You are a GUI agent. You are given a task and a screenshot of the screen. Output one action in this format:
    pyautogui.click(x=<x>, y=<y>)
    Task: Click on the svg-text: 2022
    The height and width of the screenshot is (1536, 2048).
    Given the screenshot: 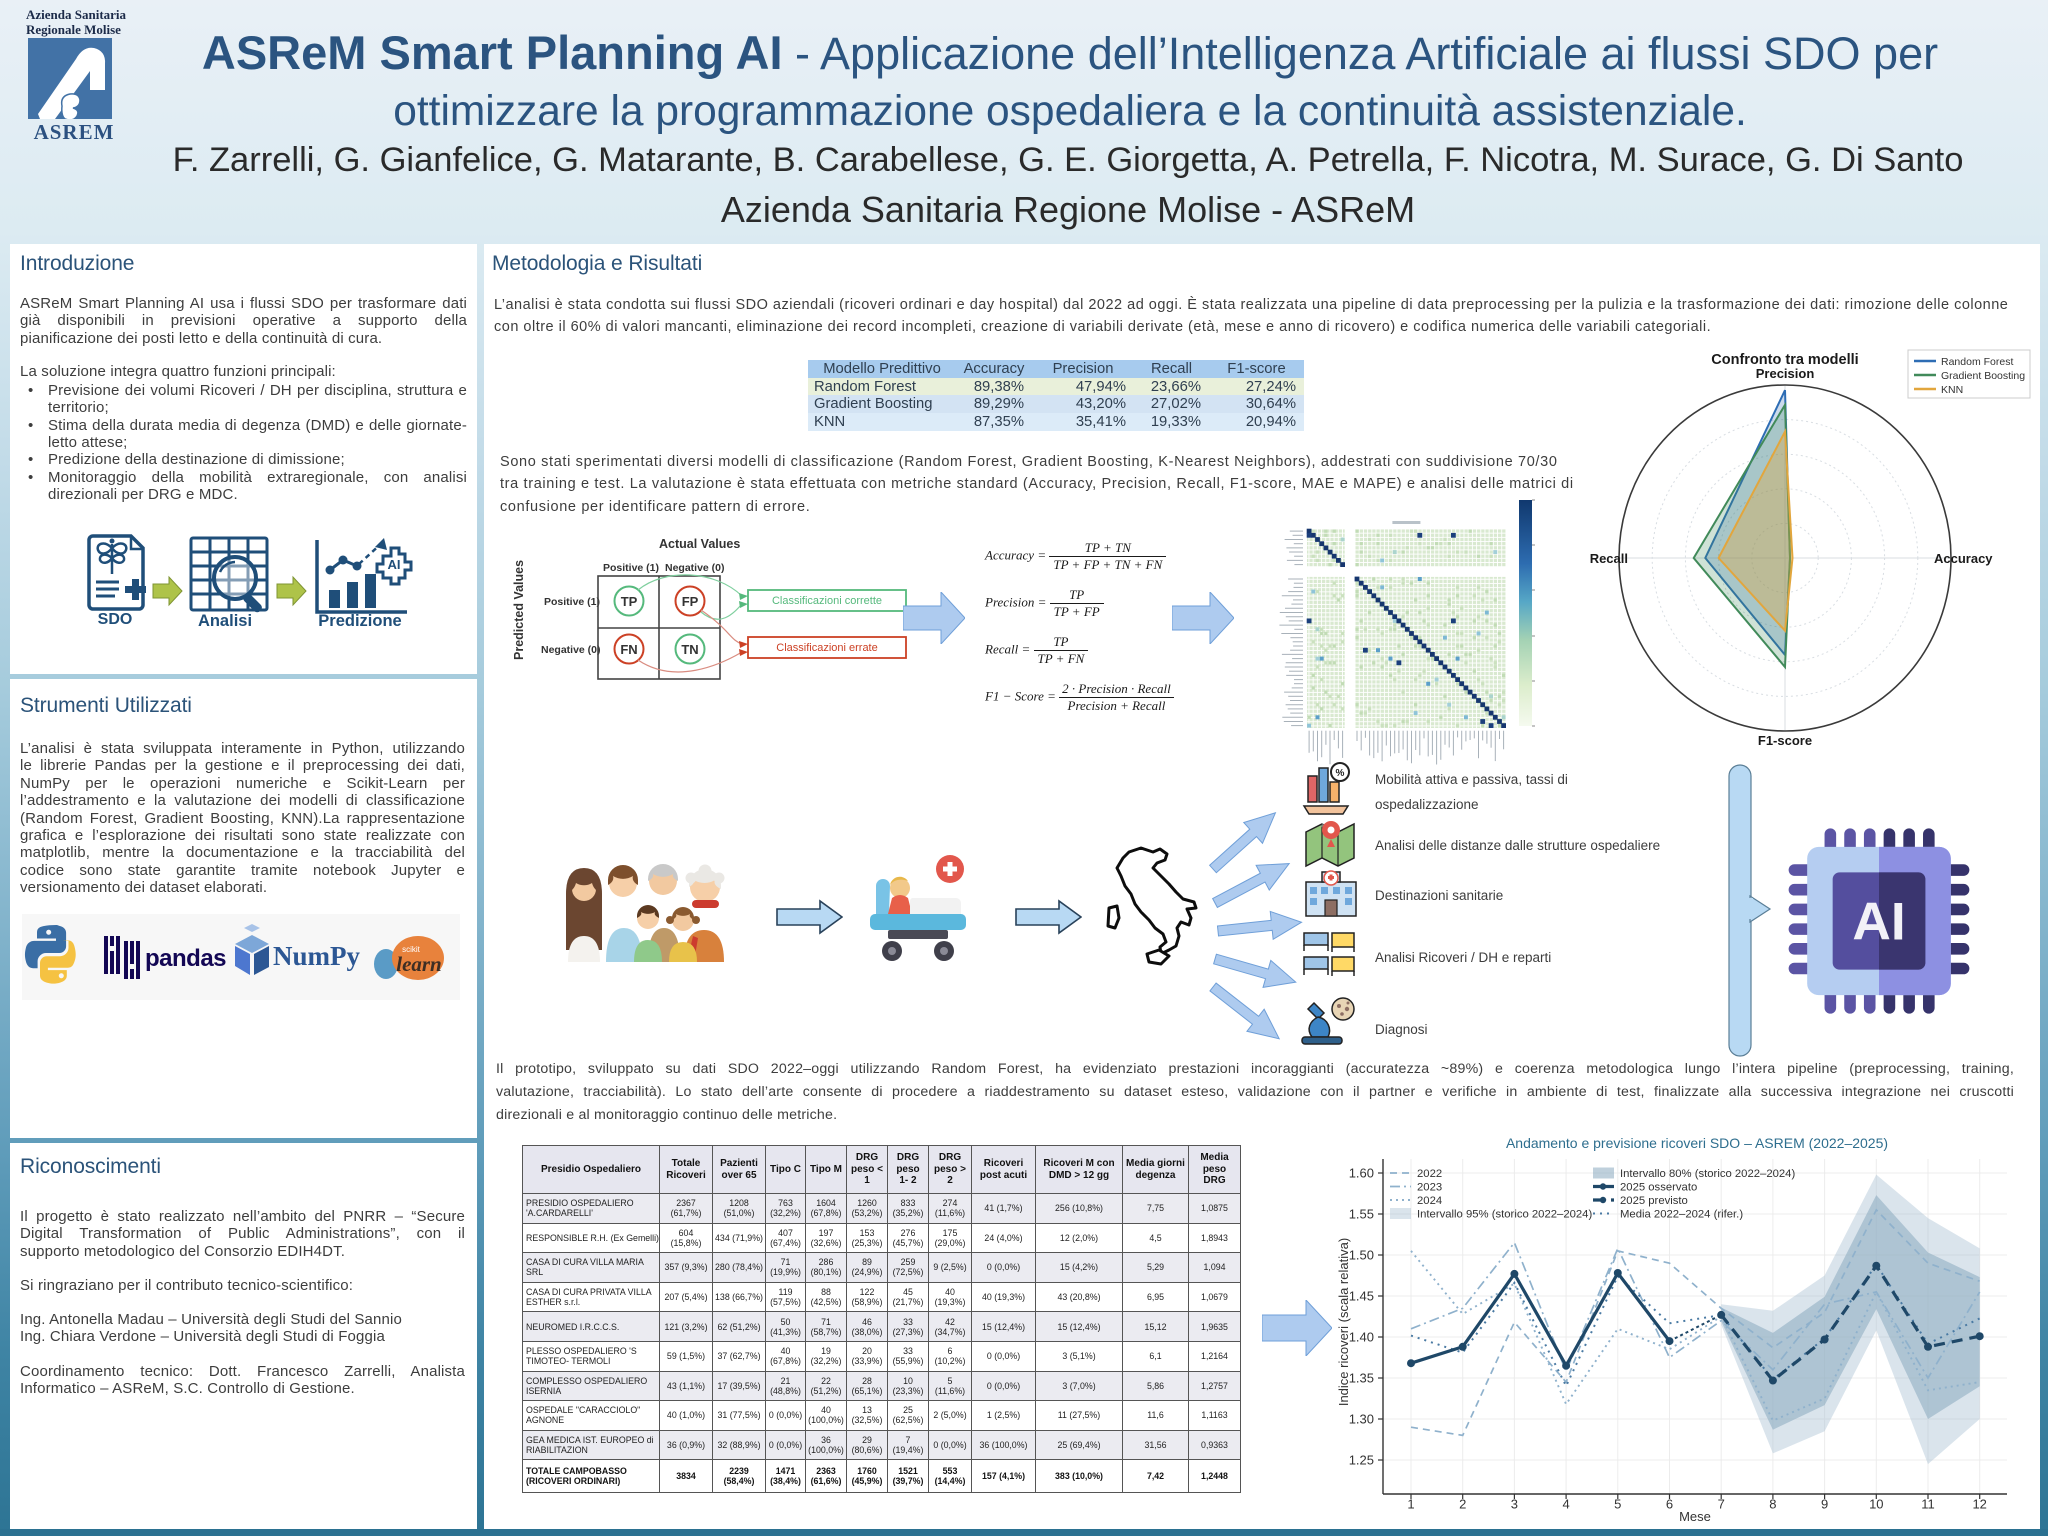 What is the action you would take?
    pyautogui.click(x=1429, y=1174)
    